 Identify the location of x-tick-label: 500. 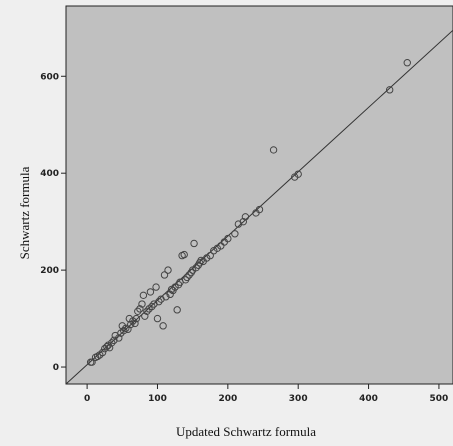
(439, 399).